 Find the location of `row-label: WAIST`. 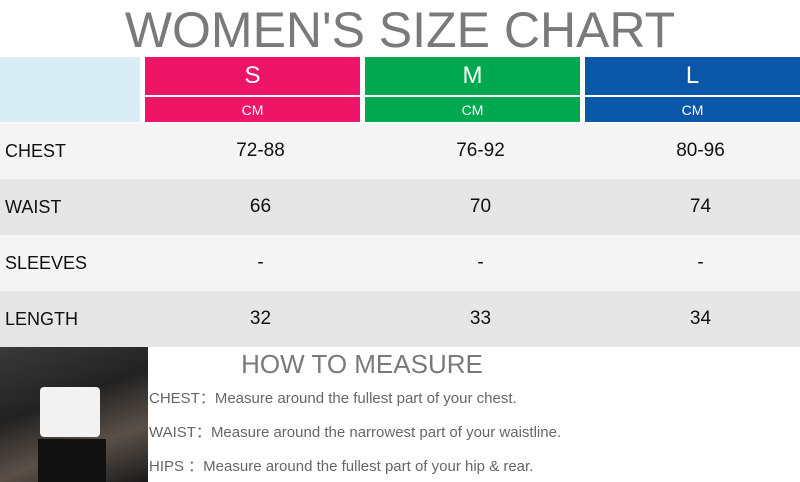

row-label: WAIST is located at coordinates (33, 206).